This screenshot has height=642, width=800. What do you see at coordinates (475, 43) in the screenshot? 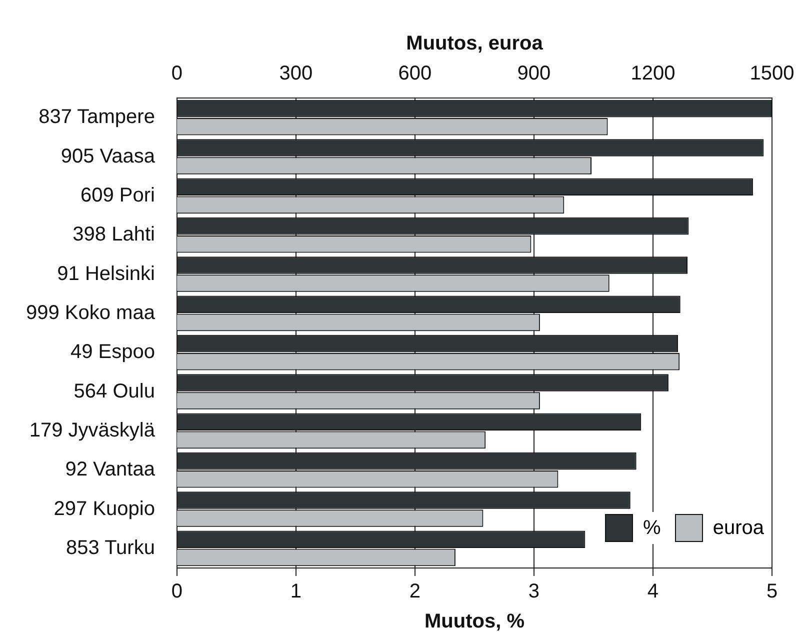
I see `x2-axis-title: Muutos, euroa` at bounding box center [475, 43].